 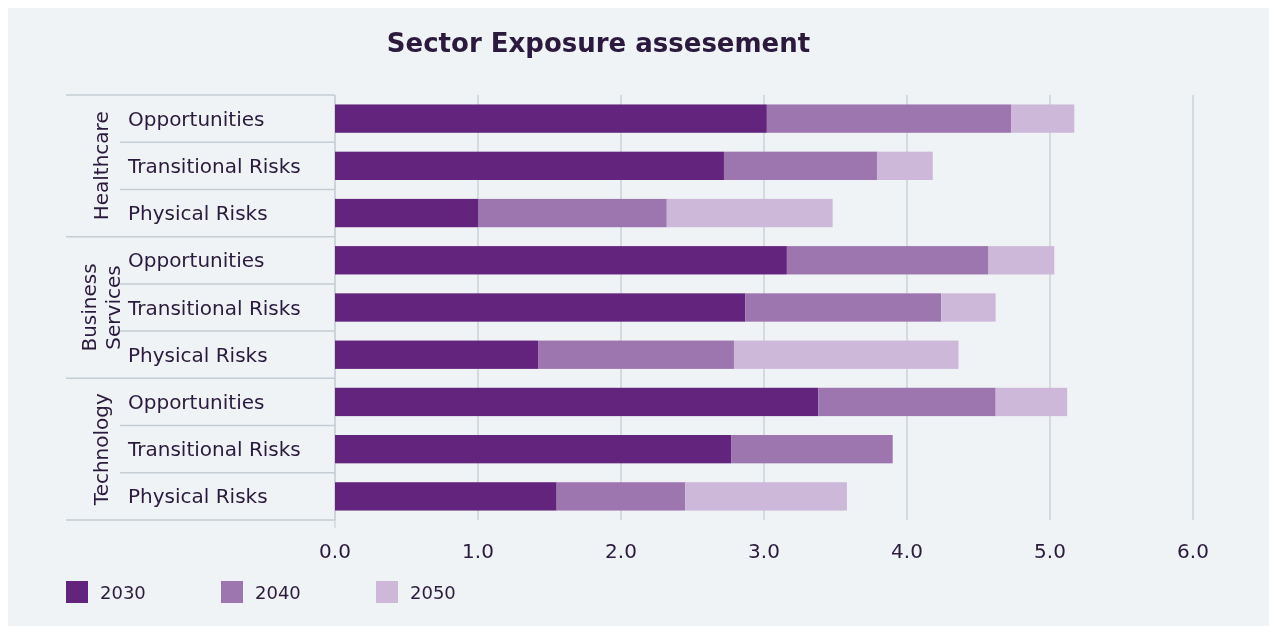 I want to click on text: Technology, so click(x=101, y=449).